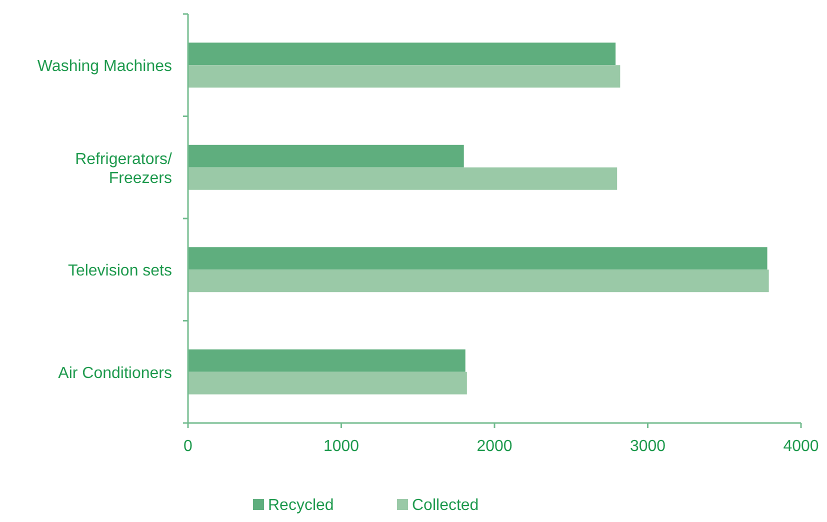  I want to click on y-tick-label: Refrigerators/ Freezers, so click(124, 168).